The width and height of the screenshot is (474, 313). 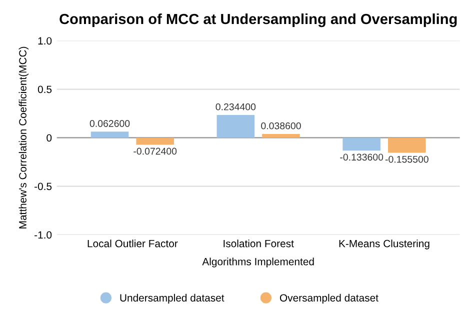 I want to click on data-label: -0.072400, so click(x=155, y=151).